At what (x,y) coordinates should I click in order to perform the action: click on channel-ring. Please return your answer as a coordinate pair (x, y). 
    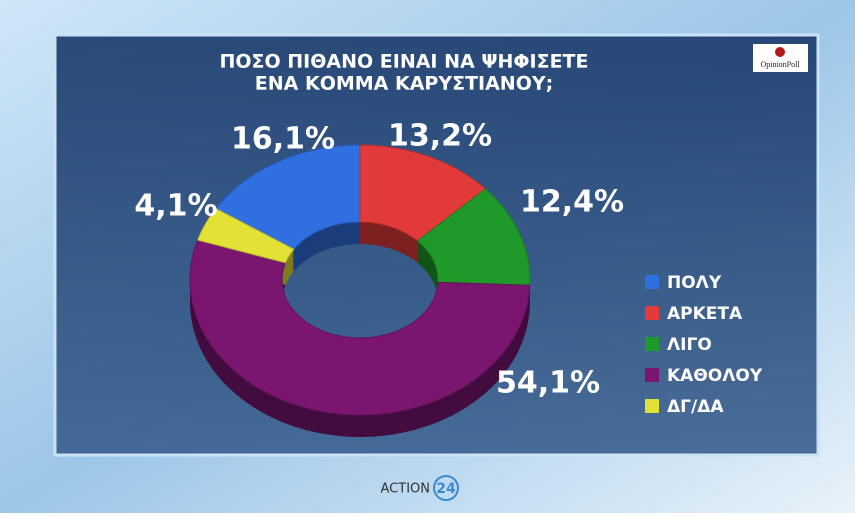
    Looking at the image, I should click on (446, 488).